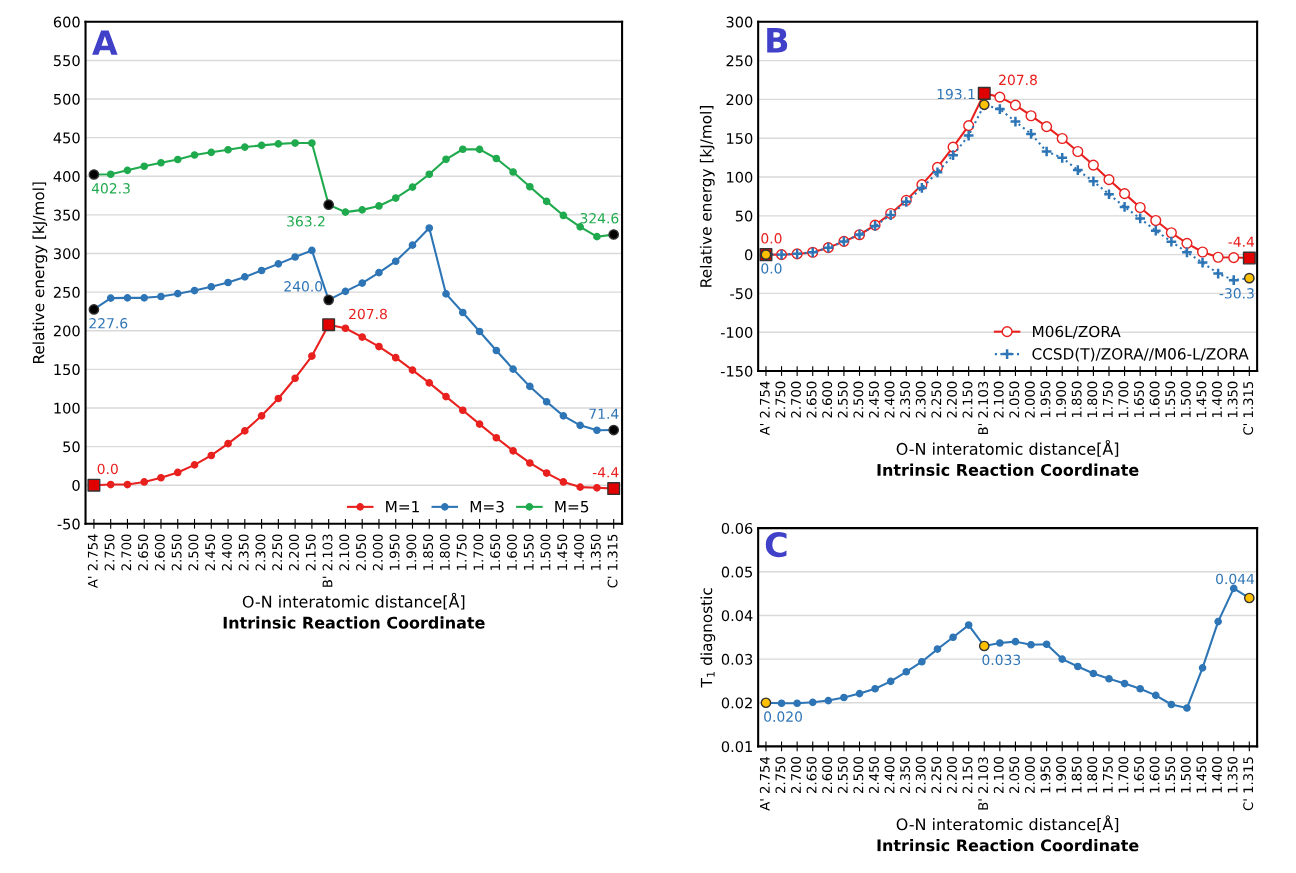  Describe the element at coordinates (1248, 408) in the screenshot. I see `x-tick-label: C' 1.315` at that location.